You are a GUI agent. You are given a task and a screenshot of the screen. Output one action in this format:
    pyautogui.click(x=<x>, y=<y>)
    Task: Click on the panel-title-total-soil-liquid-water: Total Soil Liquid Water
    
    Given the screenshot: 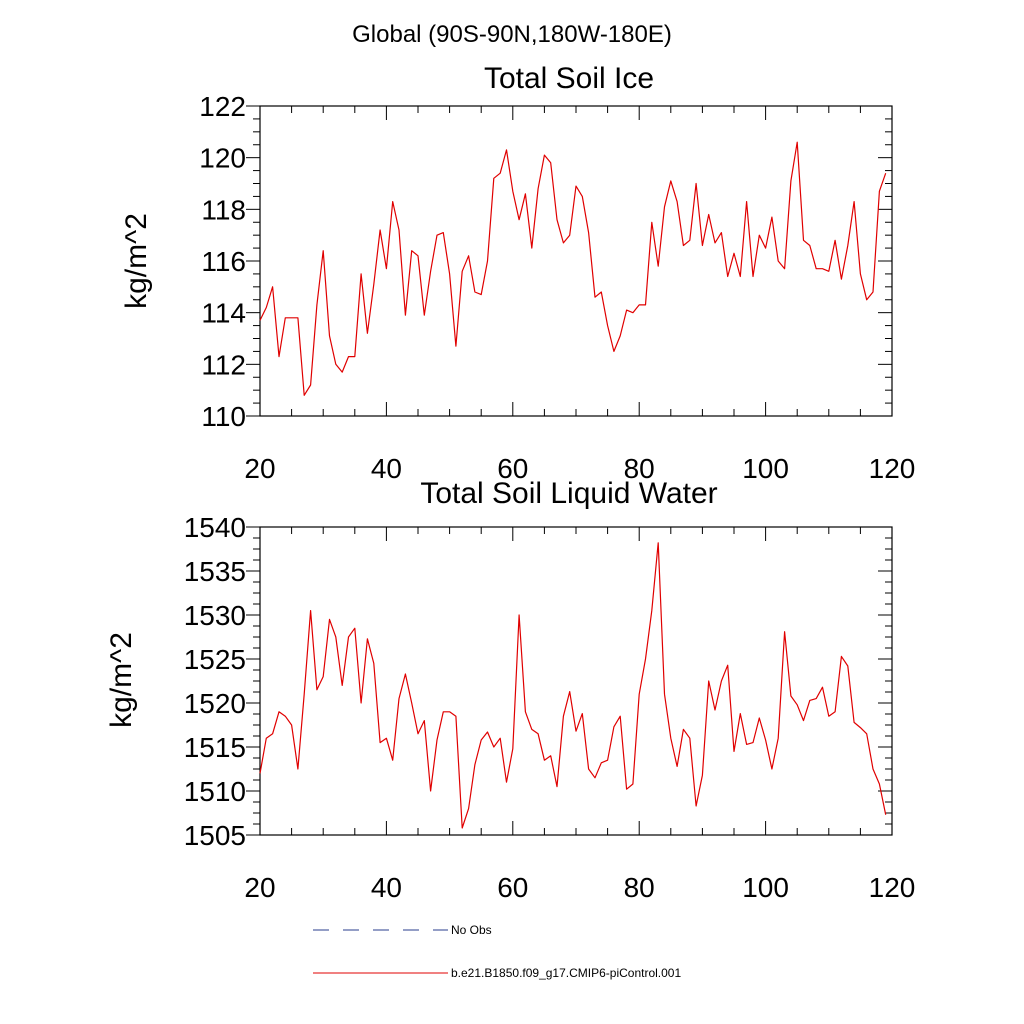 What is the action you would take?
    pyautogui.click(x=568, y=493)
    